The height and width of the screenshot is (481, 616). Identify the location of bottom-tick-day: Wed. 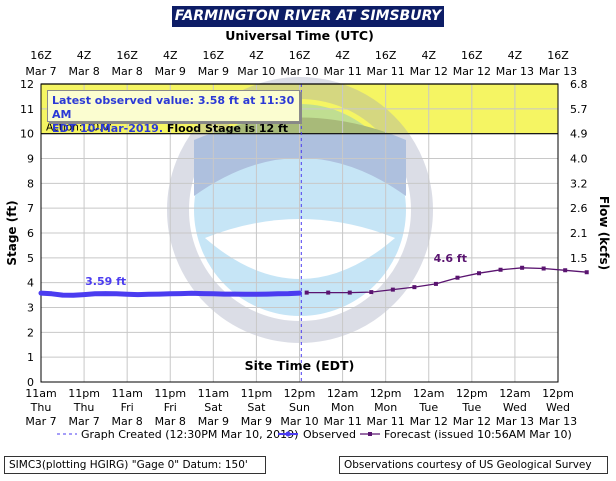
(515, 407).